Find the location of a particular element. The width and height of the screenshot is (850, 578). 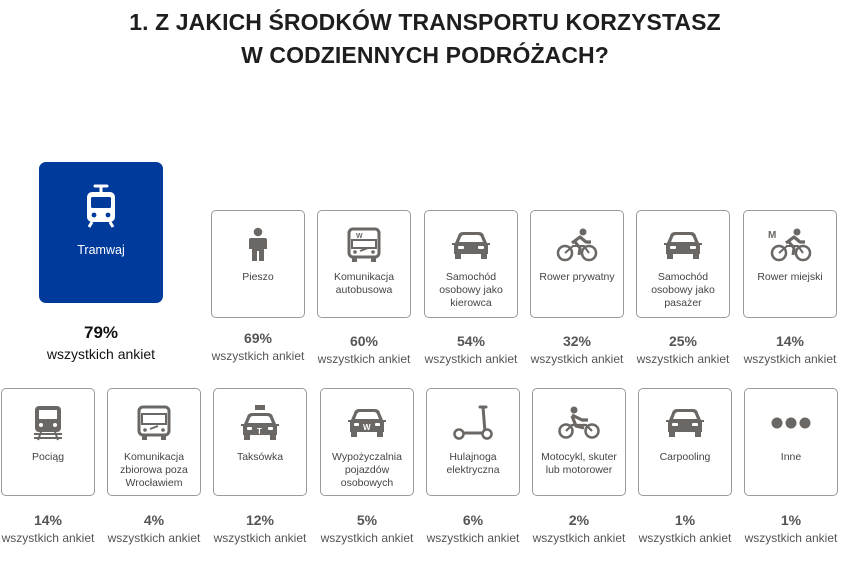

card-city-bike: M Rower miejski is located at coordinates (790, 264).